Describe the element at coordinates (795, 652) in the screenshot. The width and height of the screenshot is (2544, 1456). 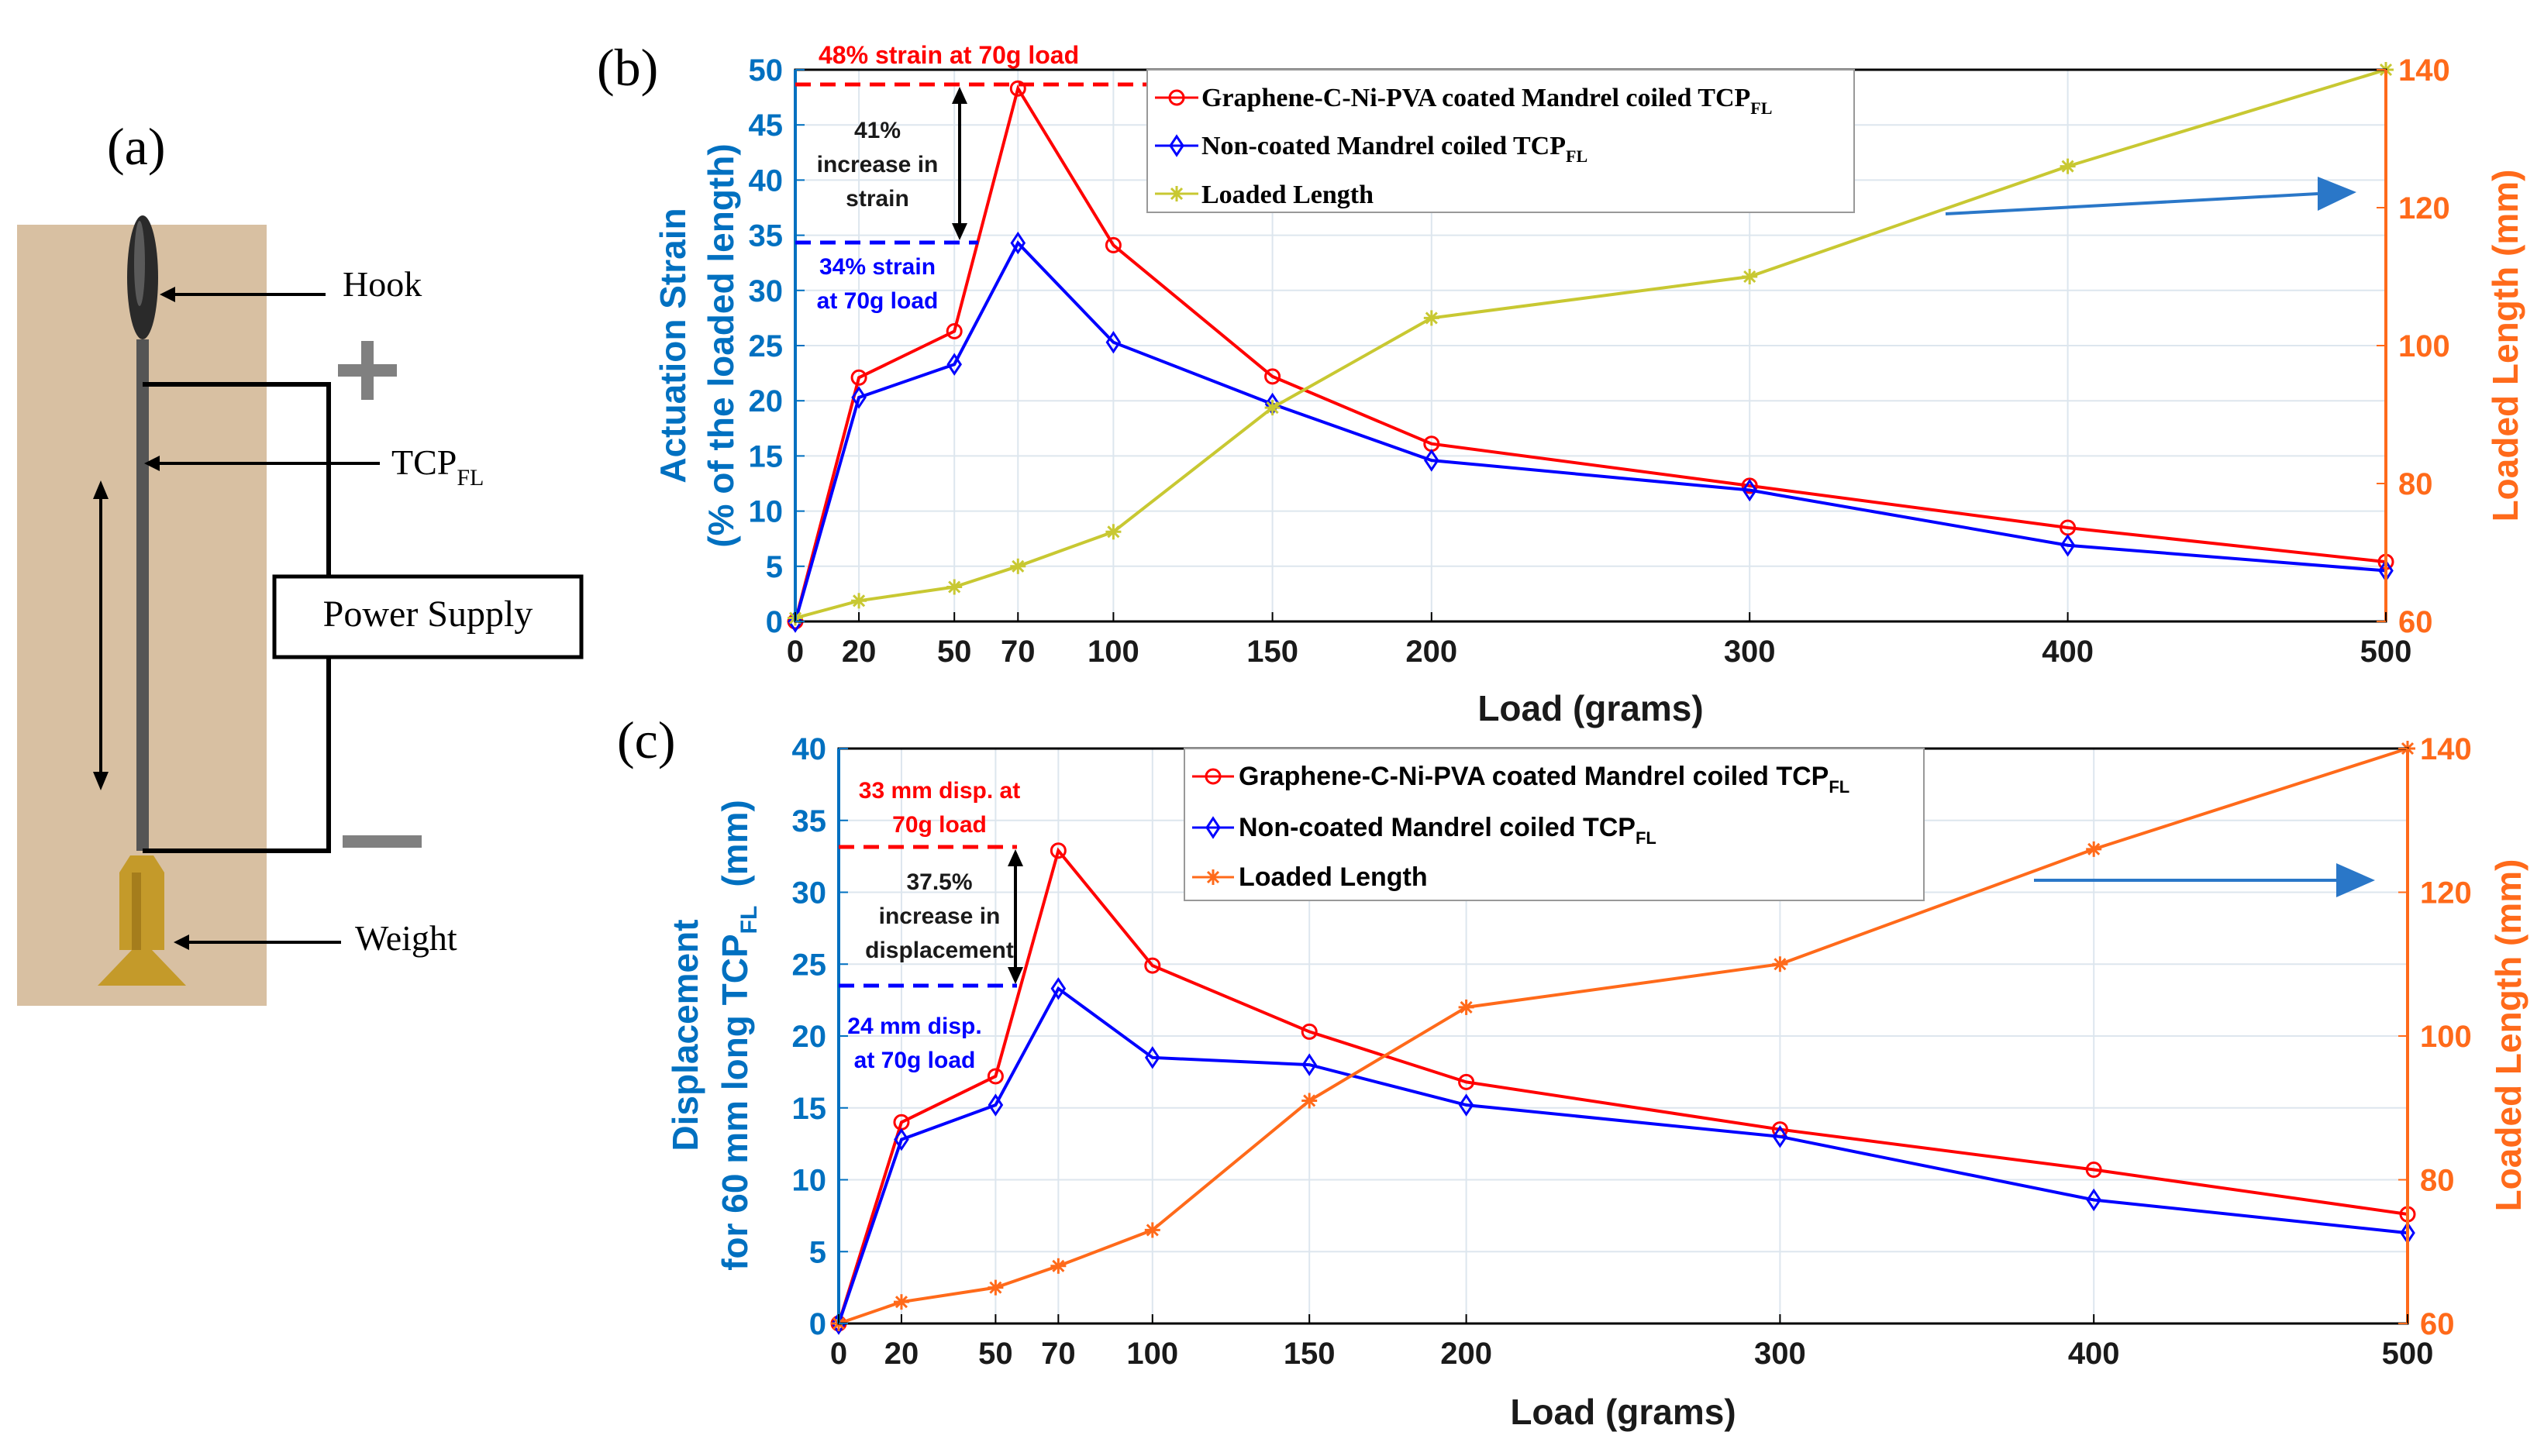
I see `b-xtick-label-0: 0` at that location.